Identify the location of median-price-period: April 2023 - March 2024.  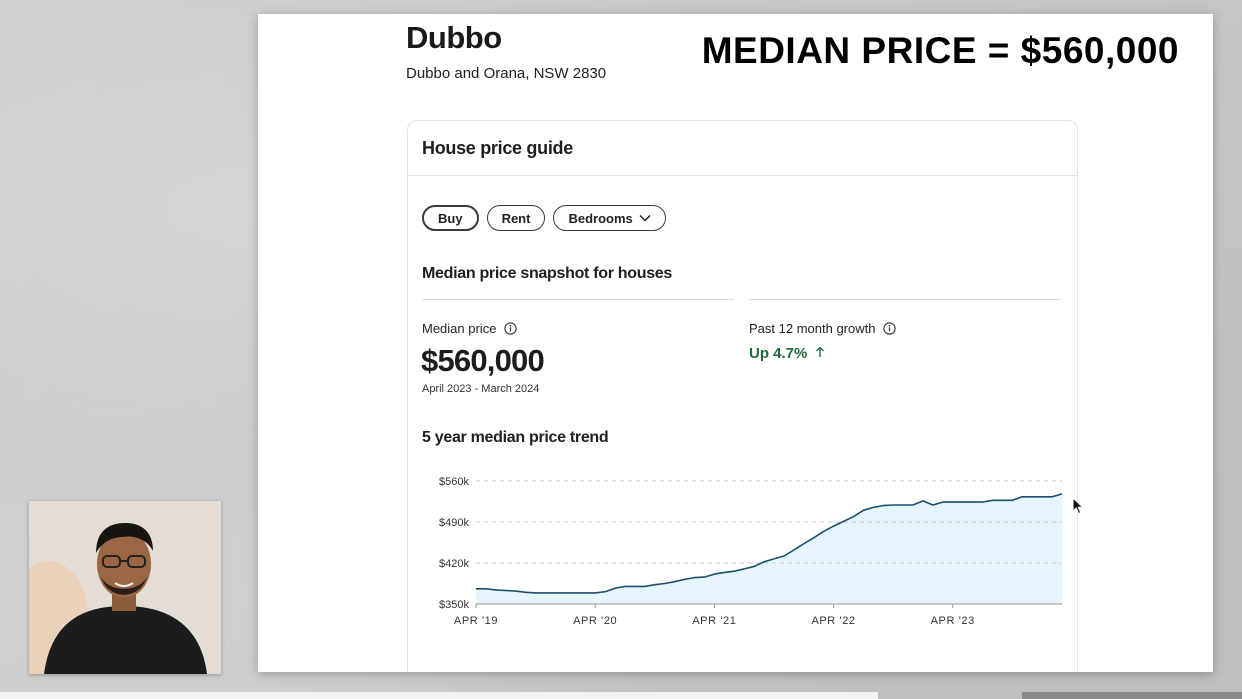
(481, 389).